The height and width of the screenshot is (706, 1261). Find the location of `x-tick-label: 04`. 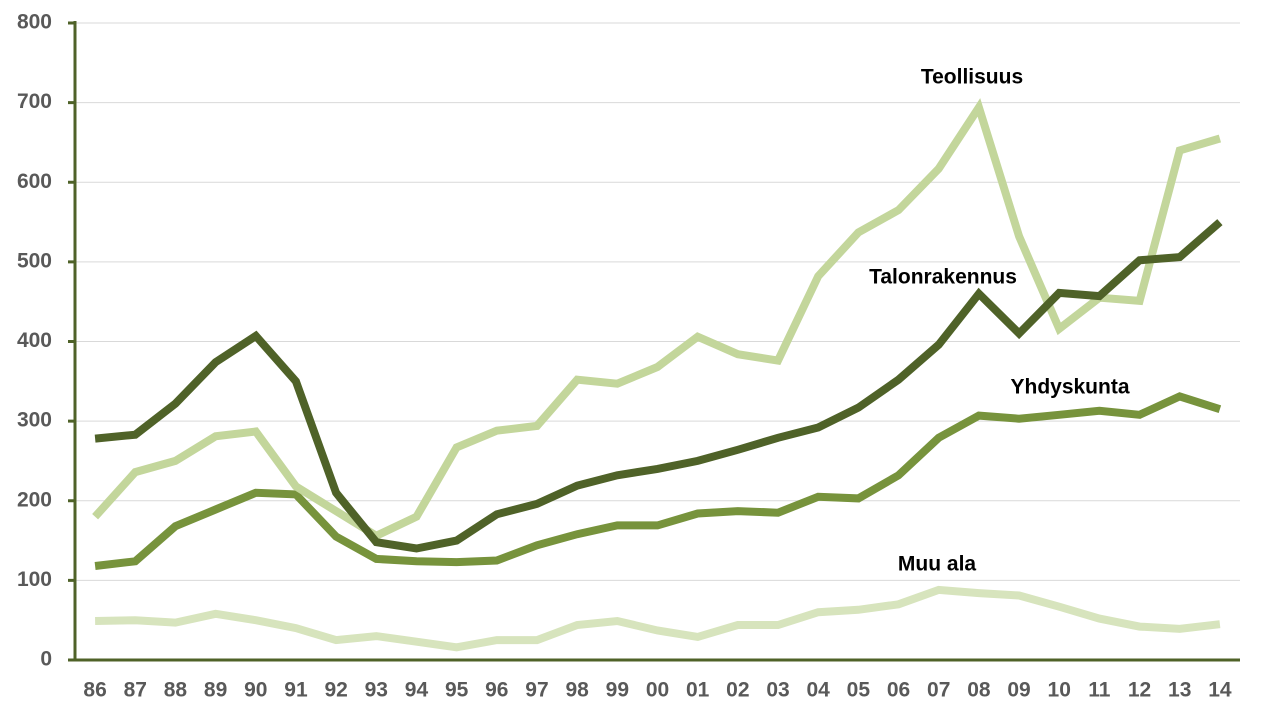

x-tick-label: 04 is located at coordinates (819, 690).